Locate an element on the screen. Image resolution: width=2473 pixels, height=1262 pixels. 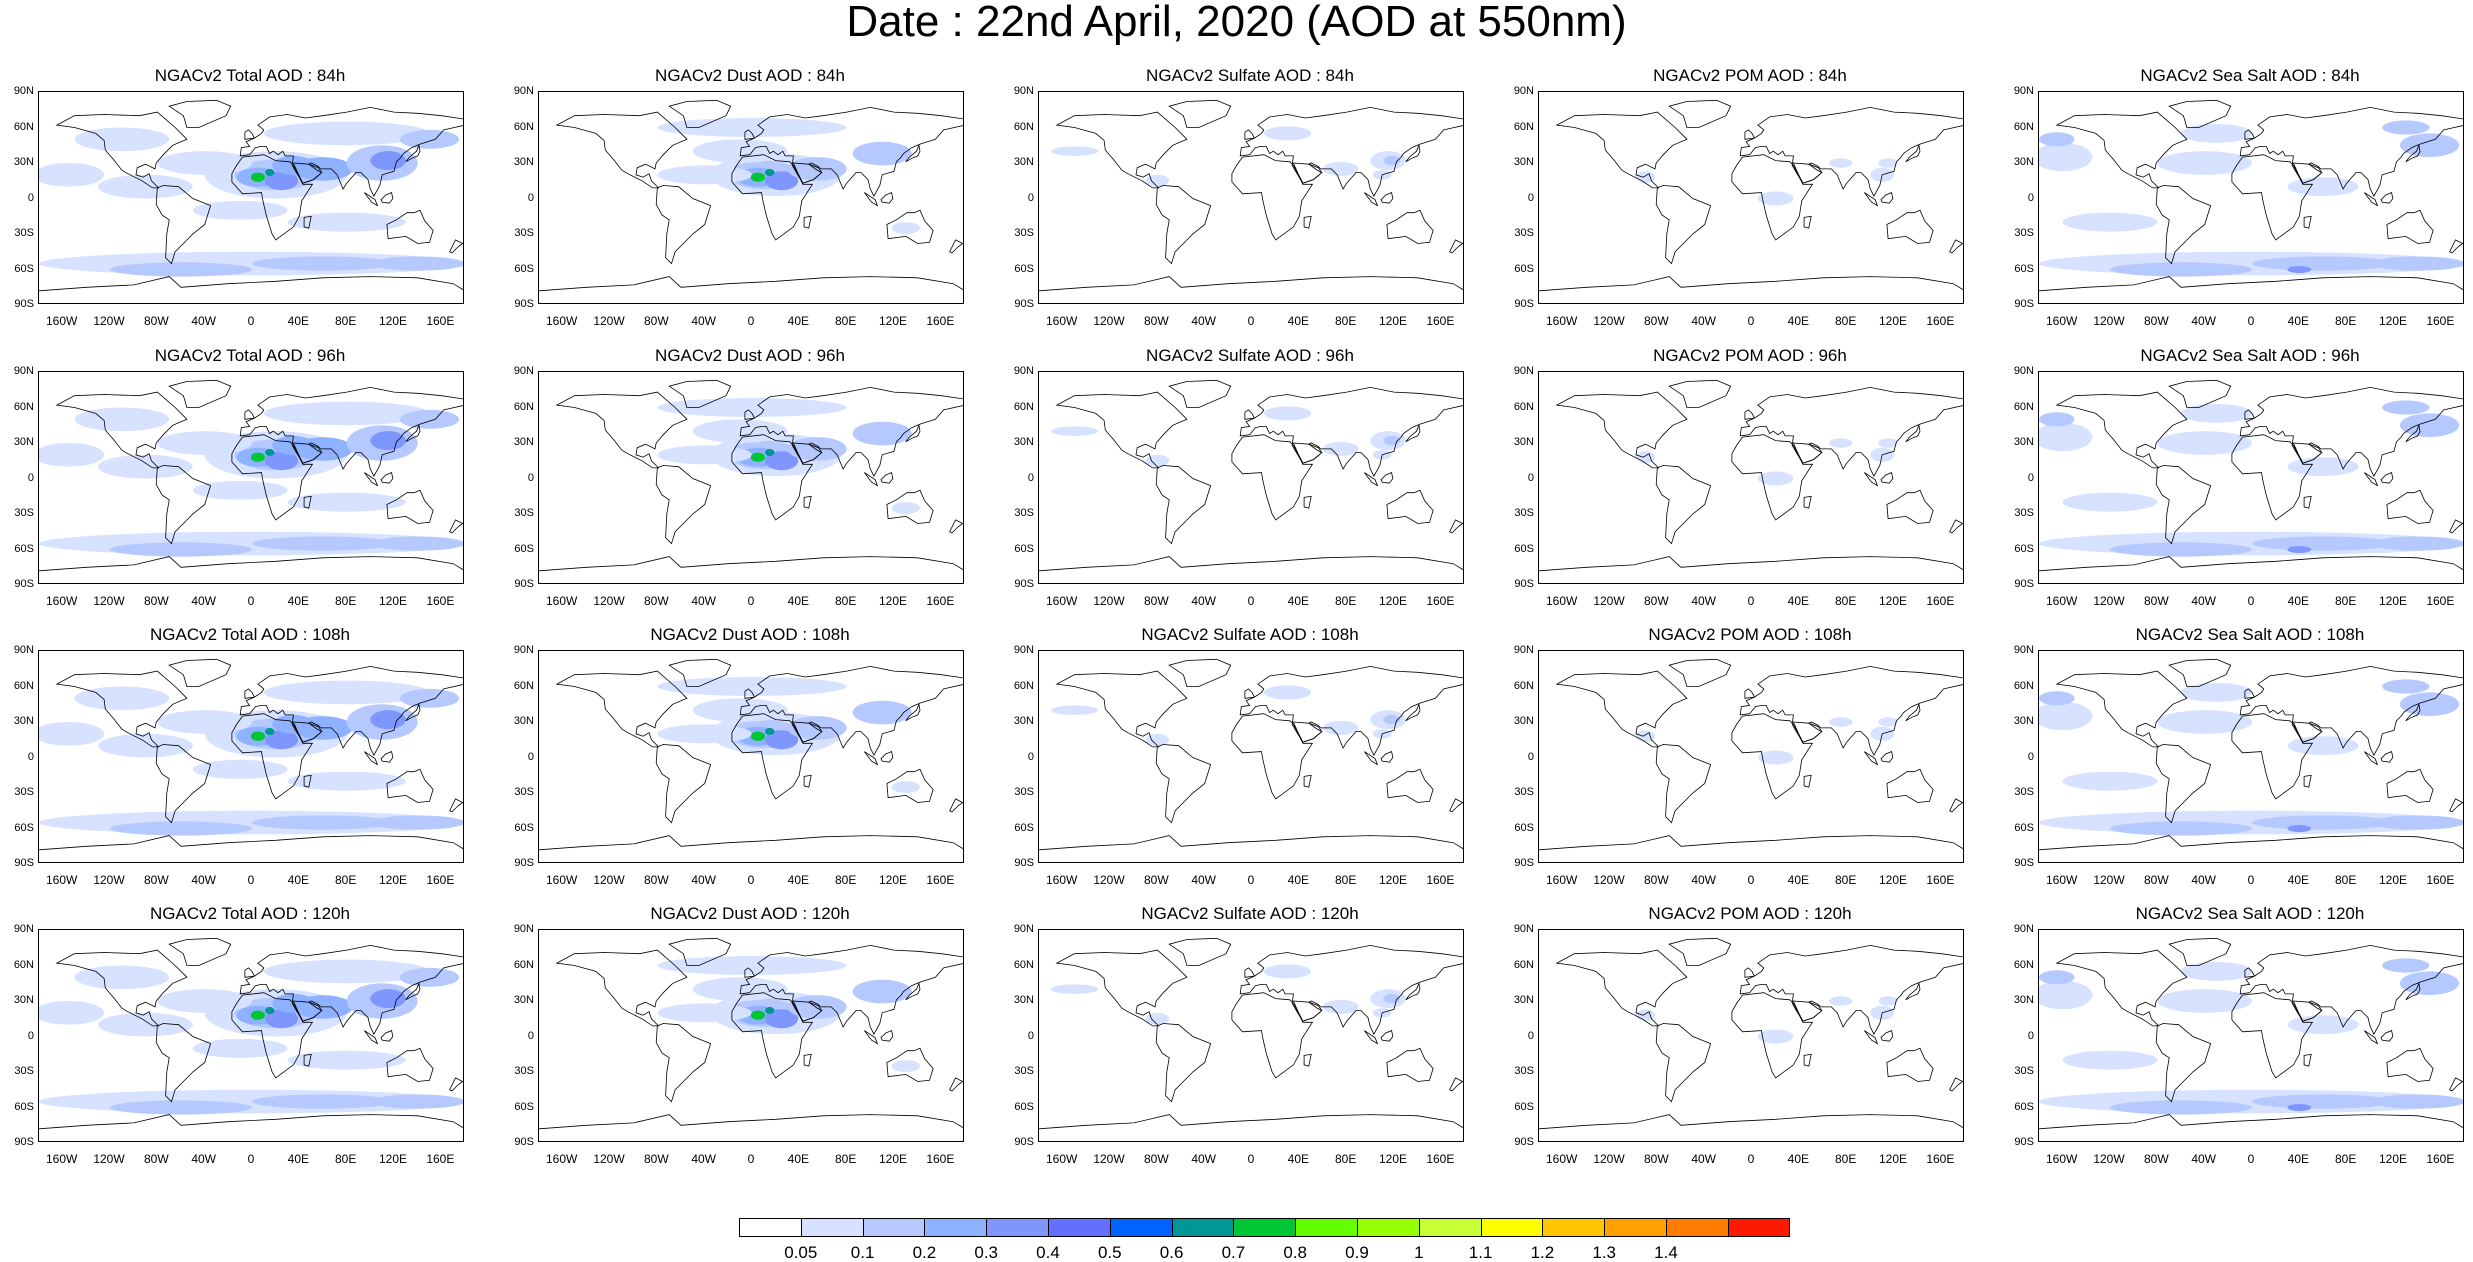
panel-title: NGACv2 Sulfate AOD : 84h is located at coordinates (1250, 75).